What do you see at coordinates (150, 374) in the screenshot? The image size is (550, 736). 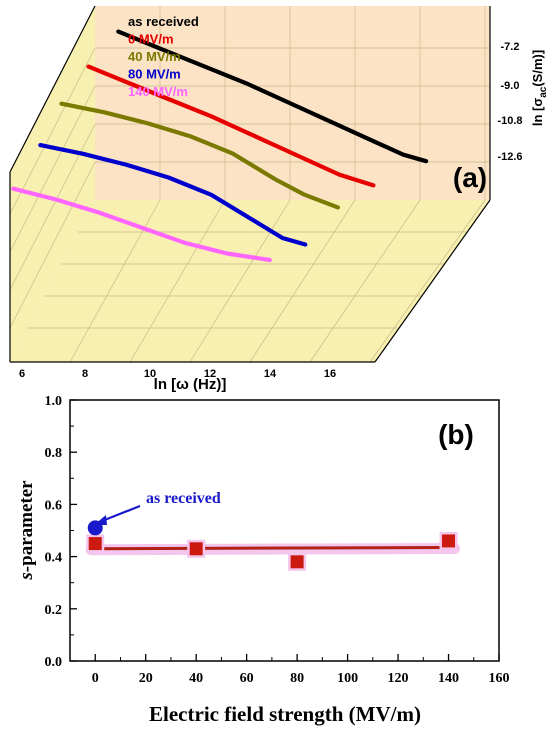 I see `x-tick-label-a: 10` at bounding box center [150, 374].